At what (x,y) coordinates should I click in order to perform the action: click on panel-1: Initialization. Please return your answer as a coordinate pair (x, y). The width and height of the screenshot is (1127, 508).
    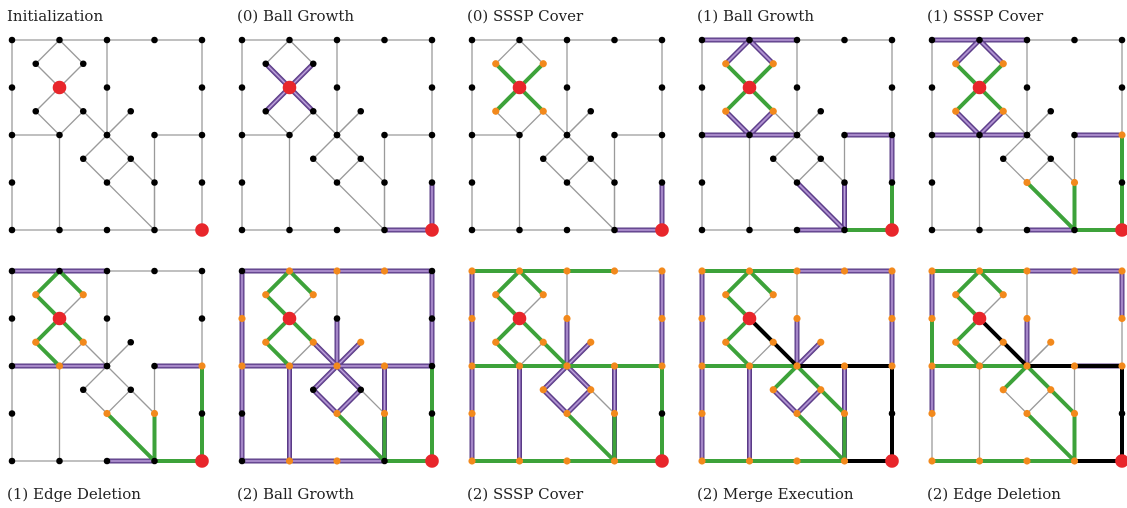
    Looking at the image, I should click on (108, 122).